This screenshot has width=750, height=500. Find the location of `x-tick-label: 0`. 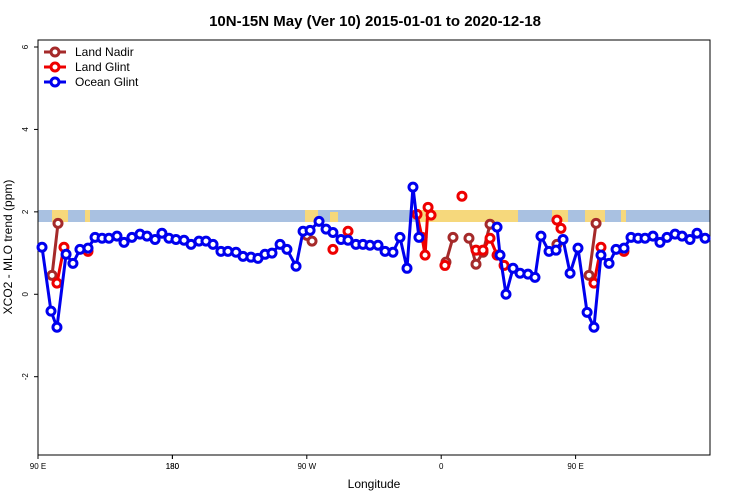

x-tick-label: 0 is located at coordinates (441, 466).